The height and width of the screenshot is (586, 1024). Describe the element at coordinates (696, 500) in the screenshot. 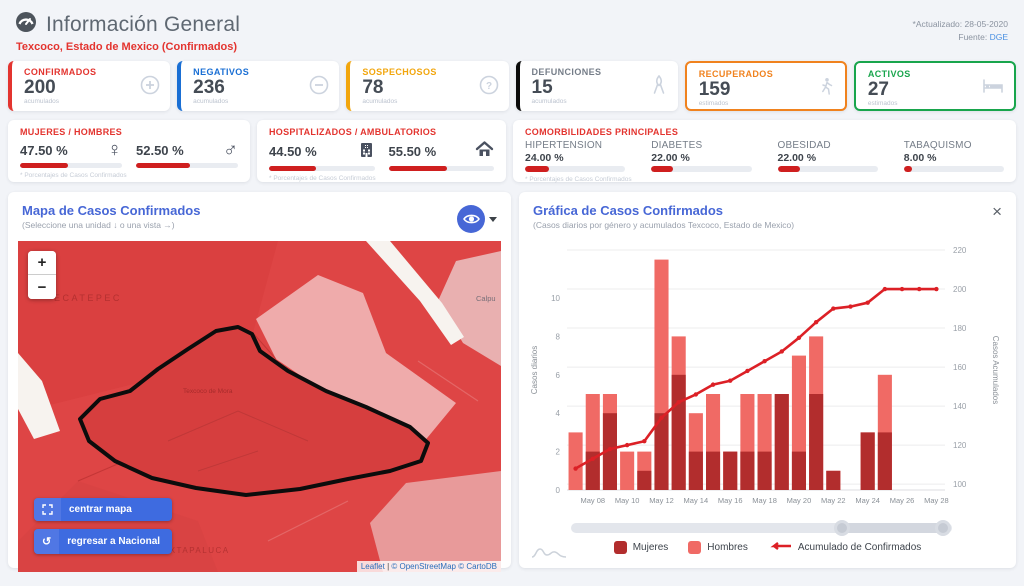

I see `svg-text: May 14` at that location.